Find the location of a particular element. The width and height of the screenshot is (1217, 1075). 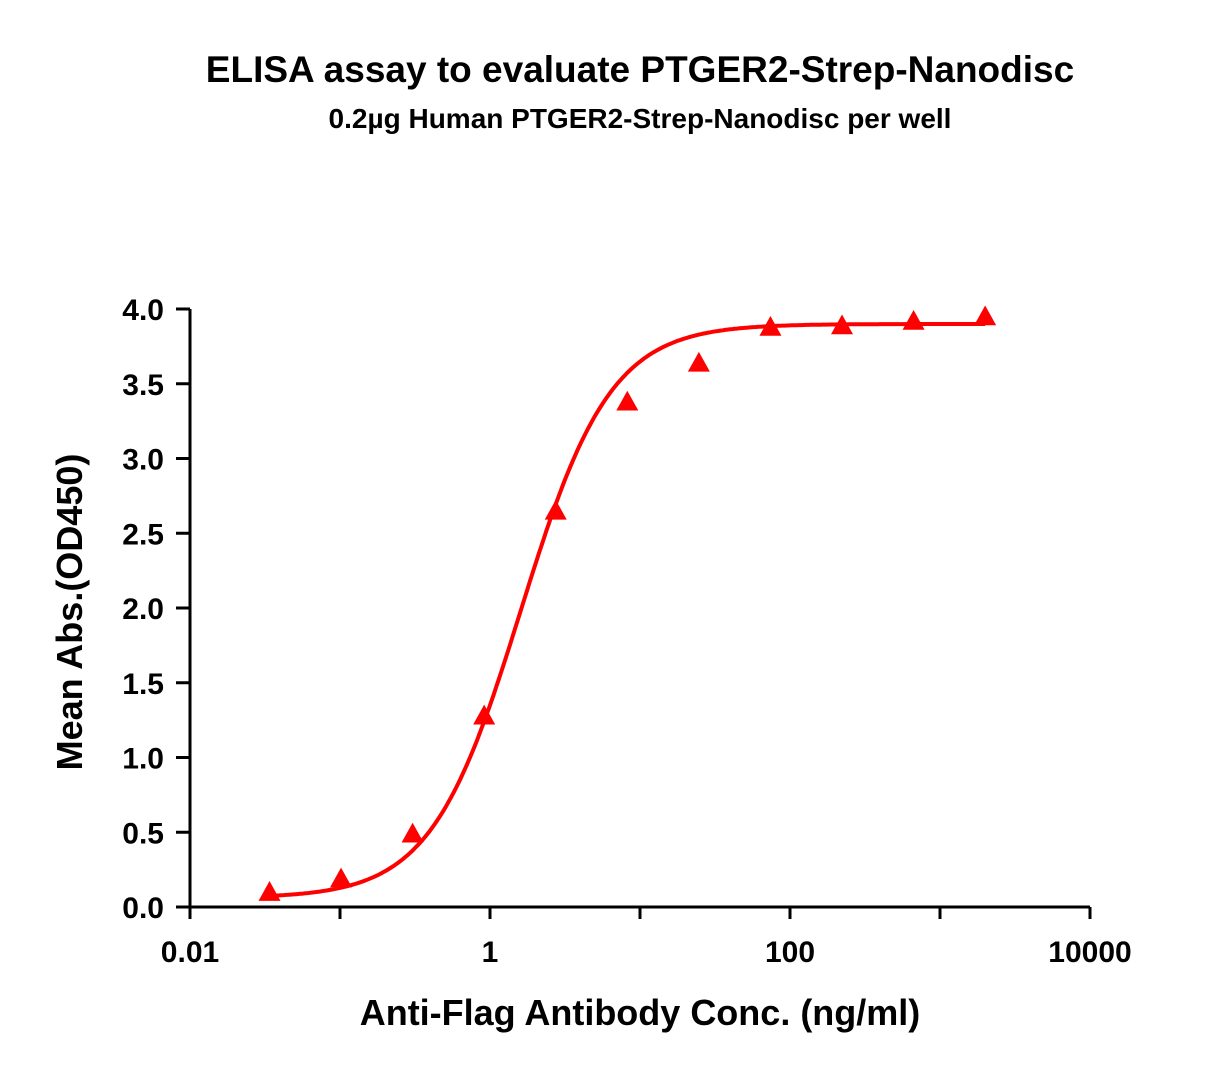

y-tick-label: 1.5 is located at coordinates (143, 684).